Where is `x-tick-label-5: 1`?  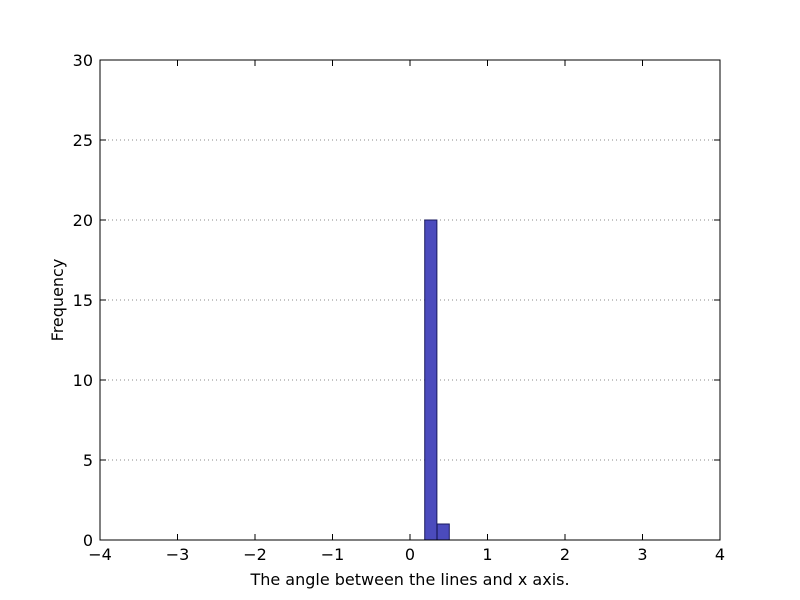 x-tick-label-5: 1 is located at coordinates (487, 554).